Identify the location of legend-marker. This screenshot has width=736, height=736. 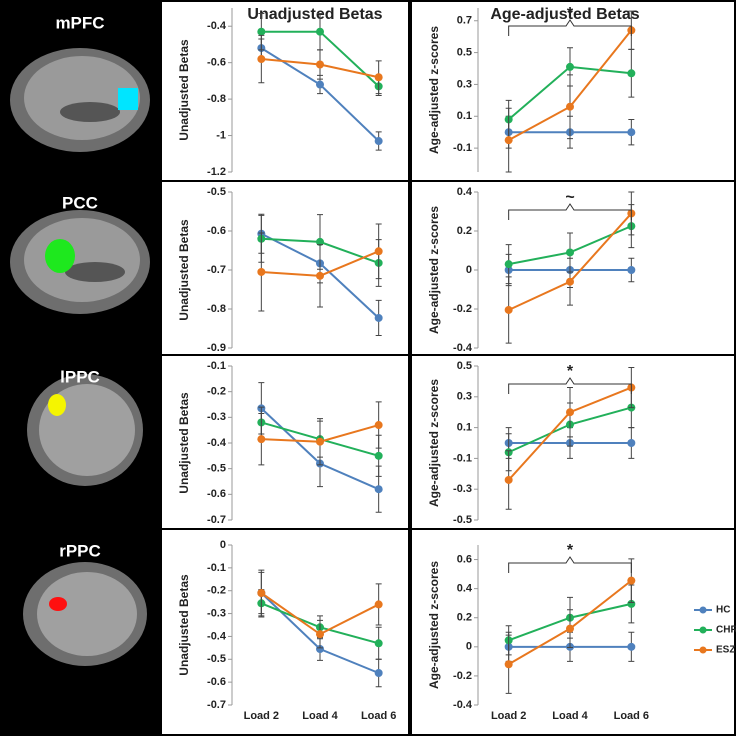
(703, 650).